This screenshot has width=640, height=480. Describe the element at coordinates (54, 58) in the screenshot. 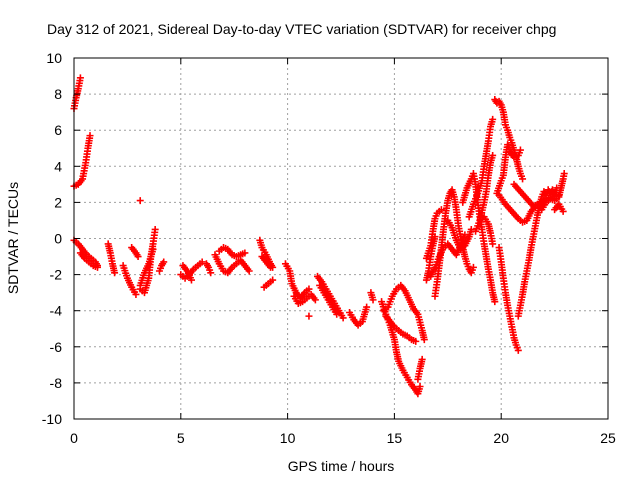

I see `y-tick-label: 10` at that location.